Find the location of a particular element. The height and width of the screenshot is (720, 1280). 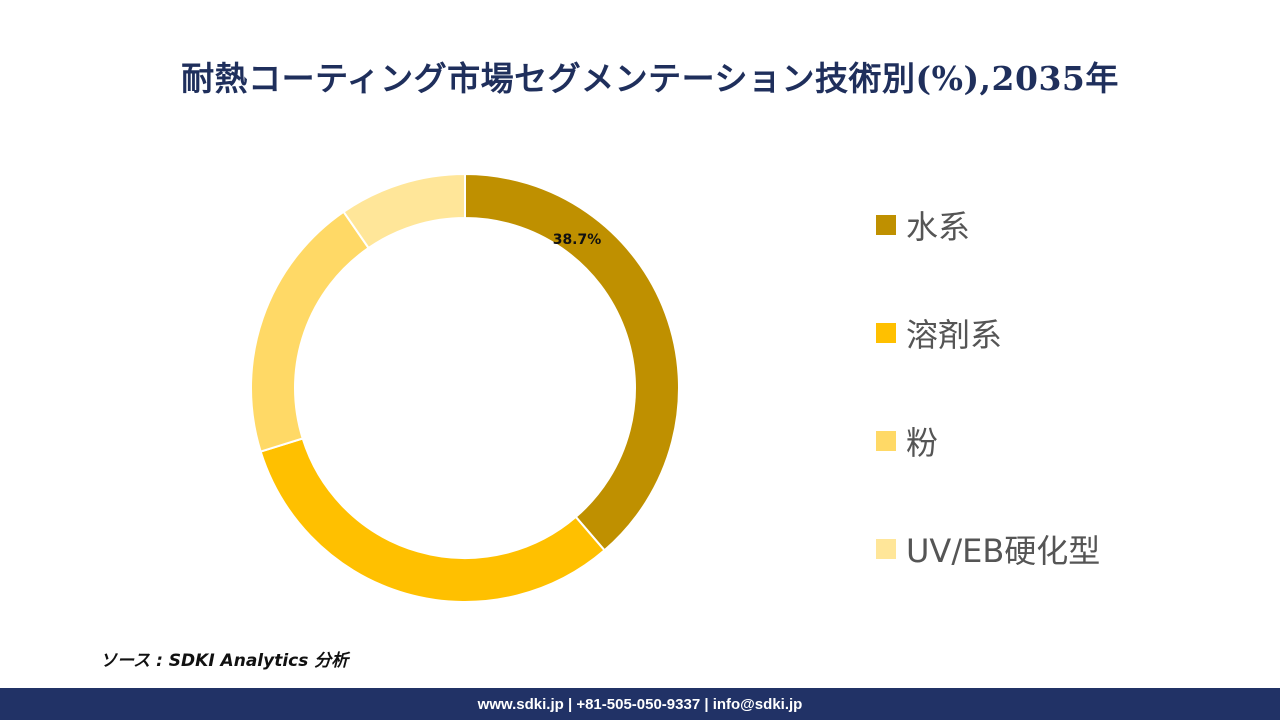

legend-label: 粉 is located at coordinates (922, 443).